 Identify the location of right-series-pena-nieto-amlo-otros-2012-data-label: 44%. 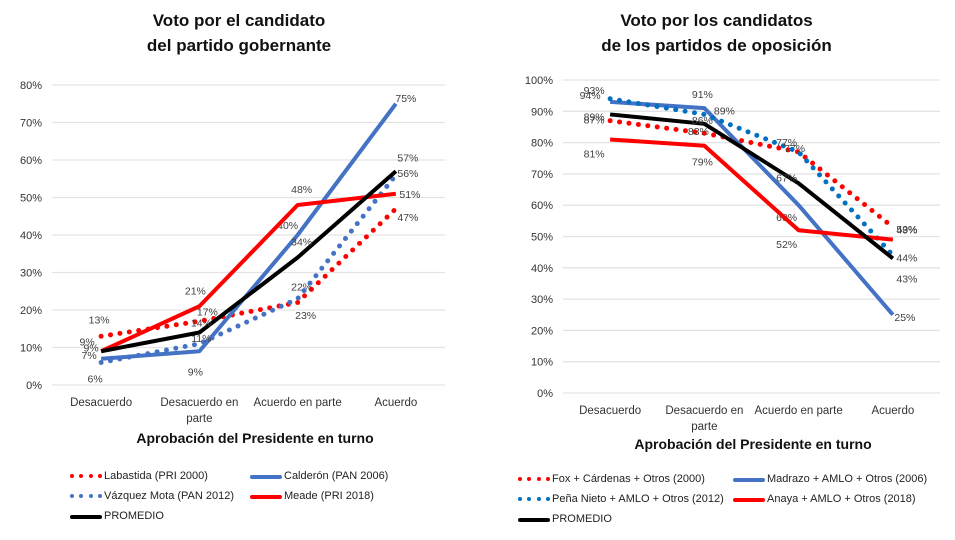
(906, 258).